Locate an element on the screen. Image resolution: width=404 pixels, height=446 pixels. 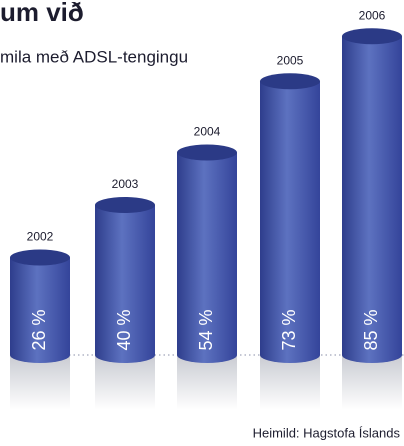
value-label: 85 % is located at coordinates (371, 329).